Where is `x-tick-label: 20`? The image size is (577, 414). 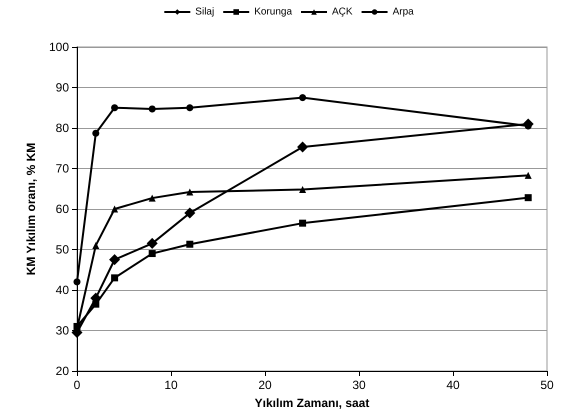
x-tick-label: 20 is located at coordinates (265, 385).